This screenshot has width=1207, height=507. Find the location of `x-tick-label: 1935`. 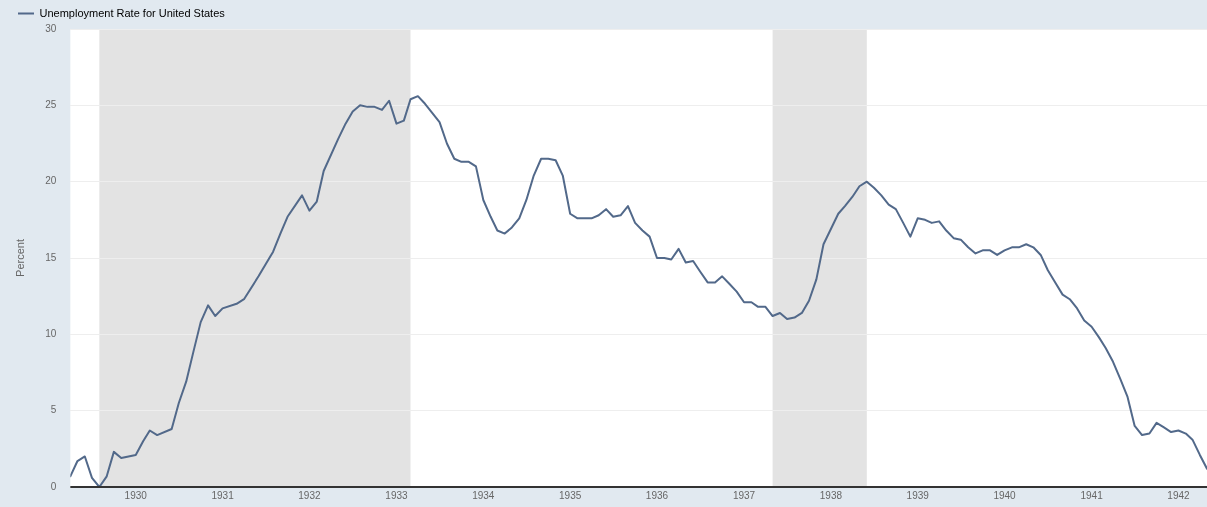

x-tick-label: 1935 is located at coordinates (570, 495).